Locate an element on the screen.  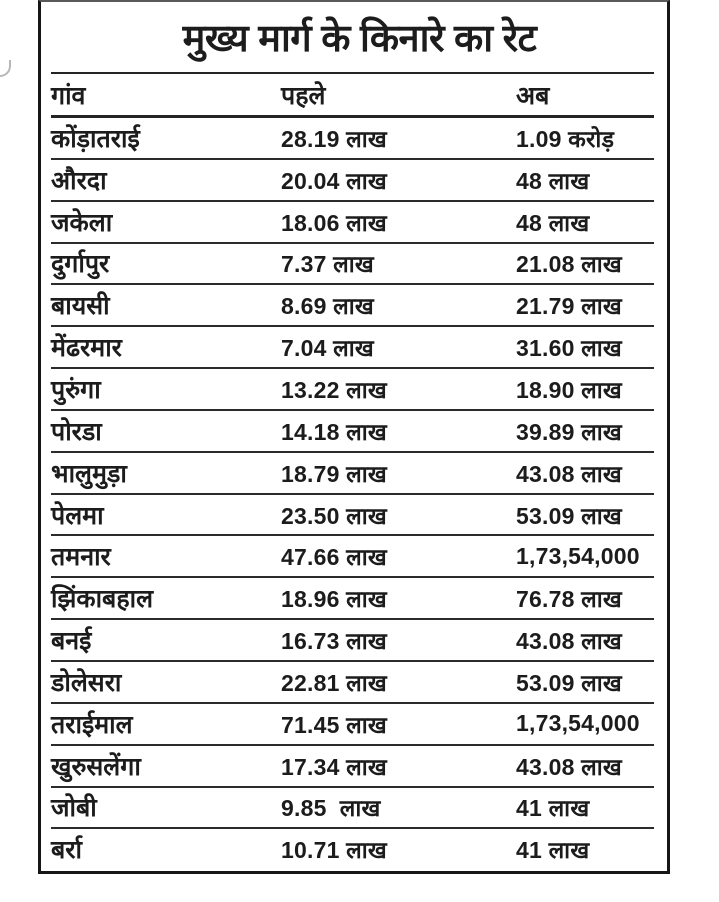
table-title-block: मुख्य मार्ग के किनारे का रेट is located at coordinates (352, 38).